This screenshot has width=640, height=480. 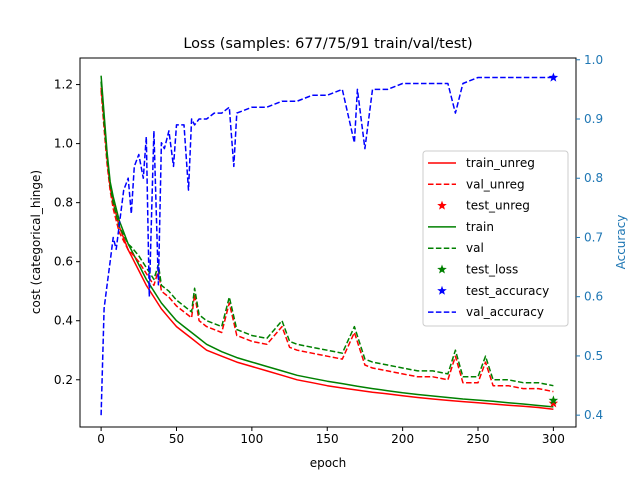 What do you see at coordinates (480, 227) in the screenshot?
I see `legend-label: train` at bounding box center [480, 227].